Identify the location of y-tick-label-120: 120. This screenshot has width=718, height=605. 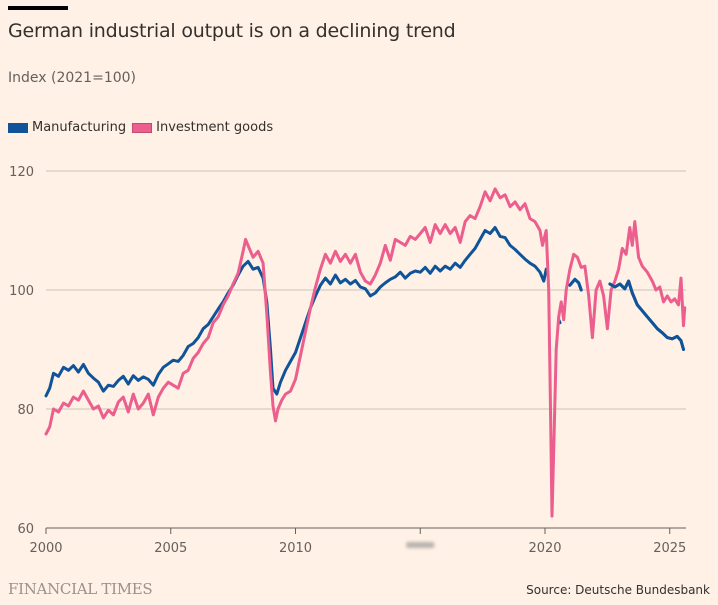
(21, 172).